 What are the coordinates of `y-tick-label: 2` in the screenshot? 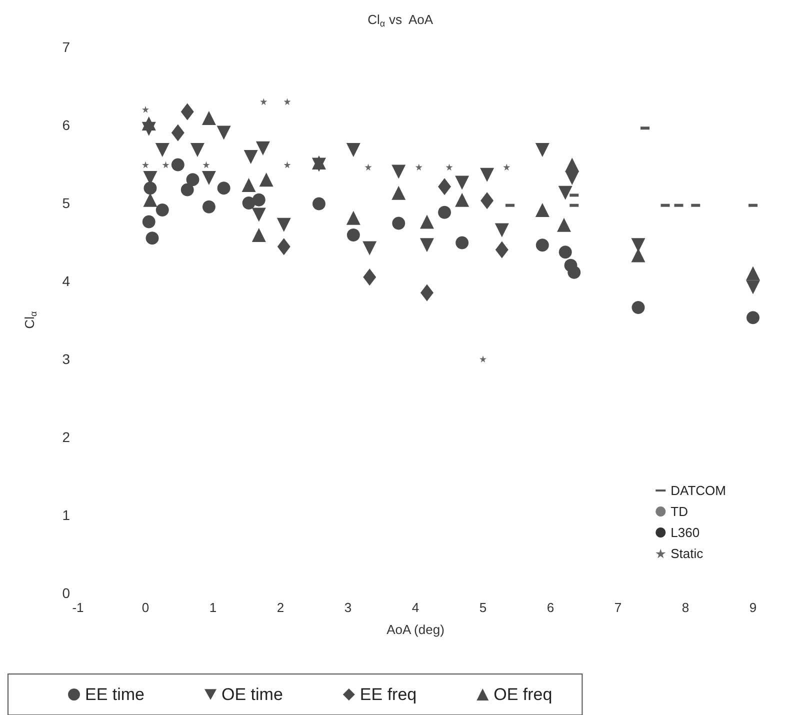 It's located at (66, 437).